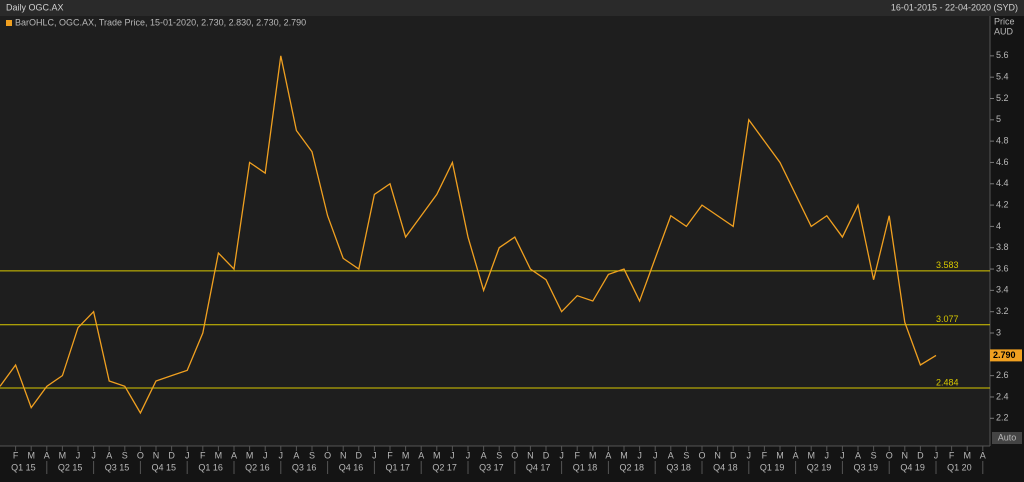 The height and width of the screenshot is (482, 1024). What do you see at coordinates (866, 467) in the screenshot?
I see `quarter-label: Q3 19` at bounding box center [866, 467].